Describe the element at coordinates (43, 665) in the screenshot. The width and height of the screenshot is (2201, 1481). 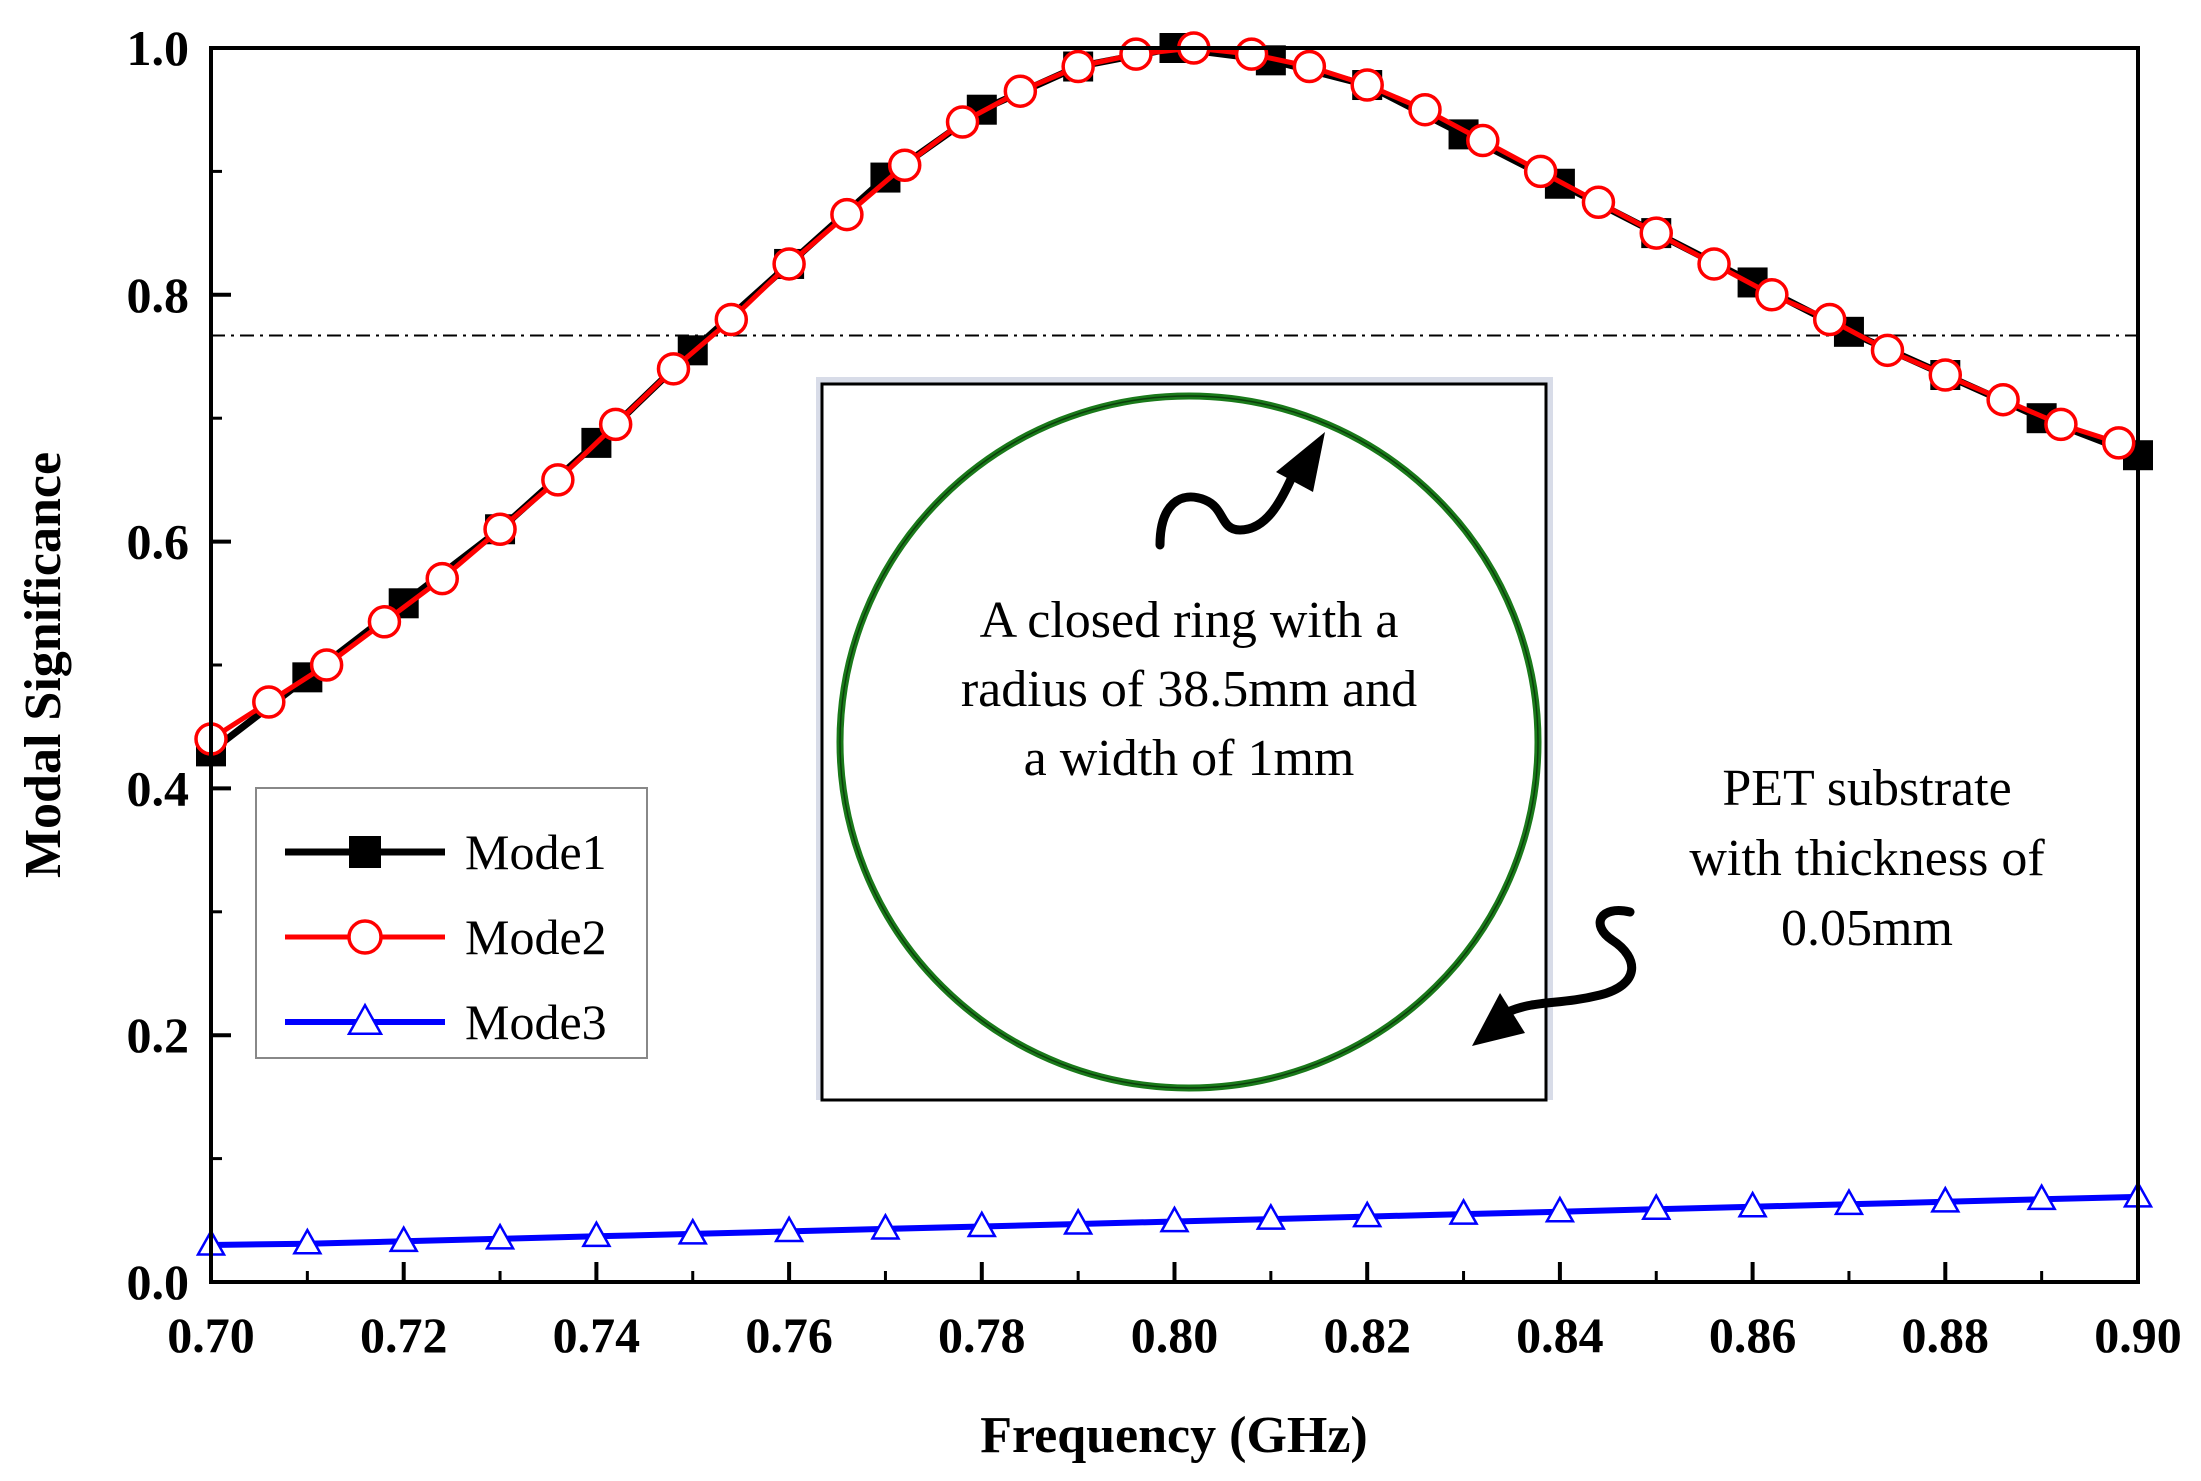
I see `y-axis-title: Modal Significance` at that location.